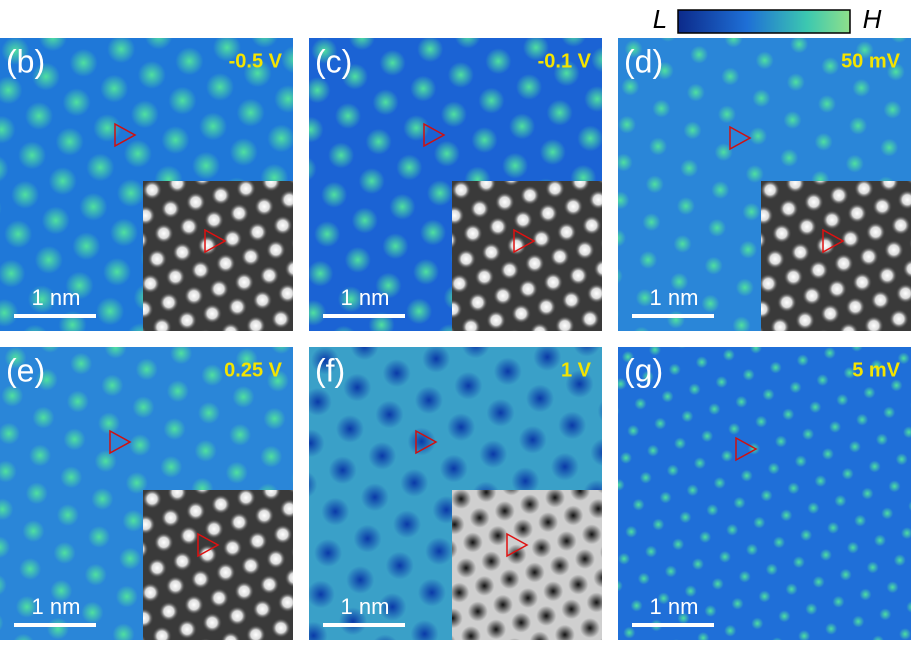  What do you see at coordinates (871, 61) in the screenshot?
I see `bias-label: 50 mV` at bounding box center [871, 61].